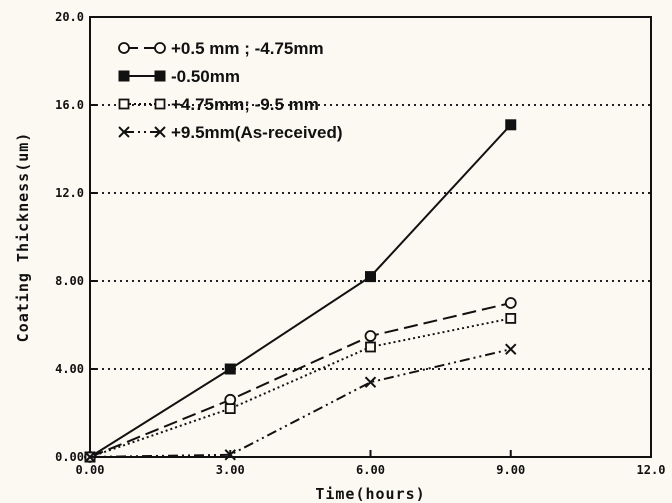 This screenshot has height=503, width=672. What do you see at coordinates (247, 48) in the screenshot?
I see `legend-label-0: +0.5 mm ; -4.75mm` at bounding box center [247, 48].